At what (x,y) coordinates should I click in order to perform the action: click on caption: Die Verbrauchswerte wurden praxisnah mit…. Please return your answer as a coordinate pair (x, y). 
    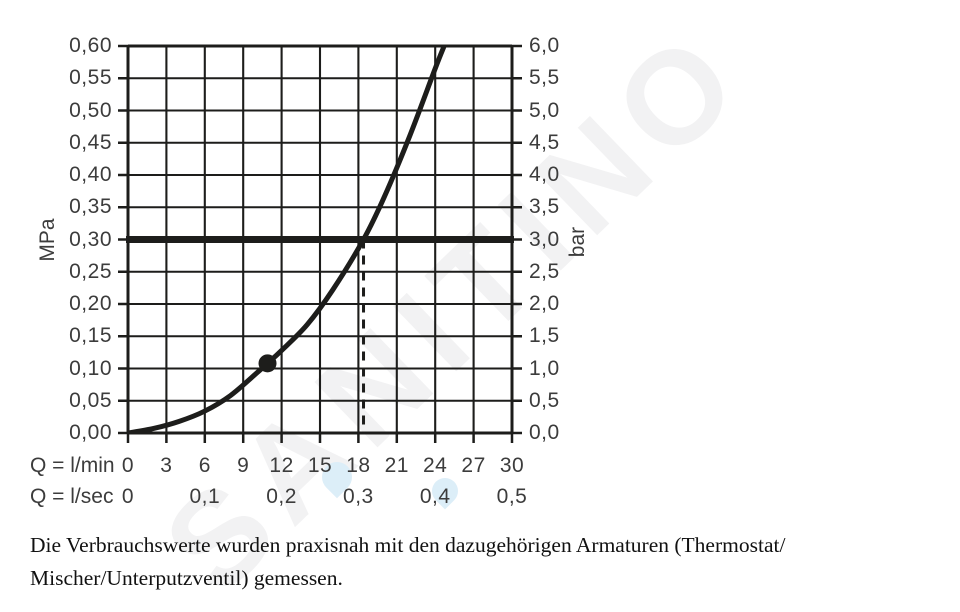
    Looking at the image, I should click on (485, 562).